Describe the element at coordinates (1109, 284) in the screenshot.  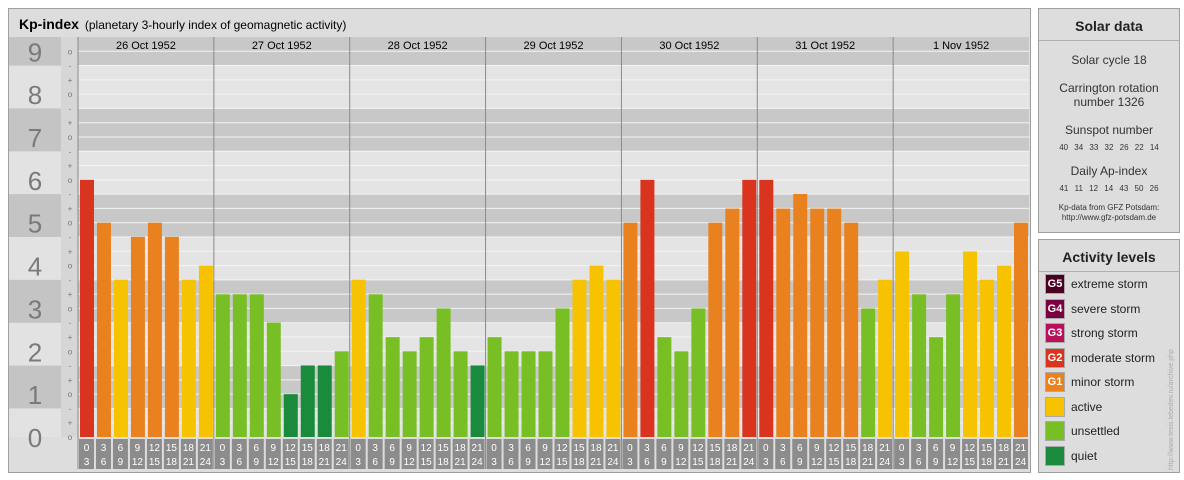
I see `activity-label: extreme storm` at that location.